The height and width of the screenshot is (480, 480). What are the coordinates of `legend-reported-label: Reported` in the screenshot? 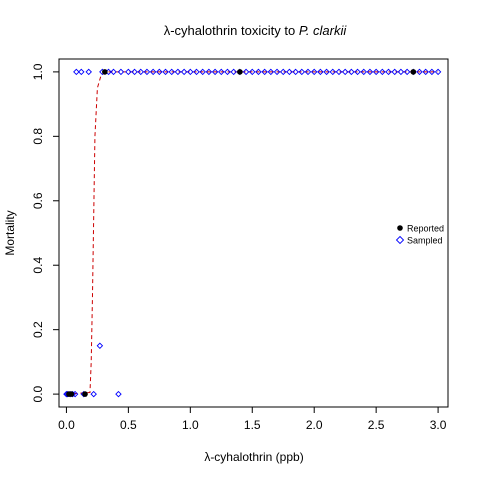 It's located at (425, 229).